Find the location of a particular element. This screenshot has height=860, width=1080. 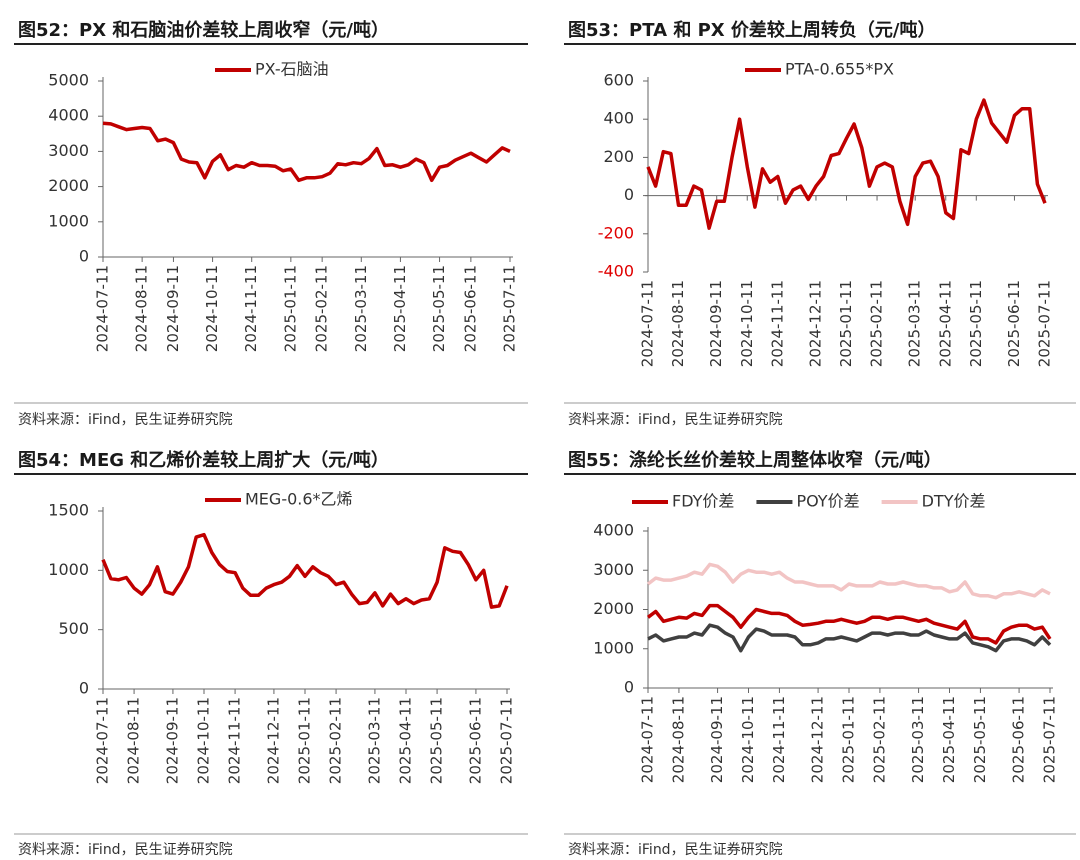

chart-title: 图54：MEG 和乙烯价差较上周扩大（元/吨） is located at coordinates (203, 460).